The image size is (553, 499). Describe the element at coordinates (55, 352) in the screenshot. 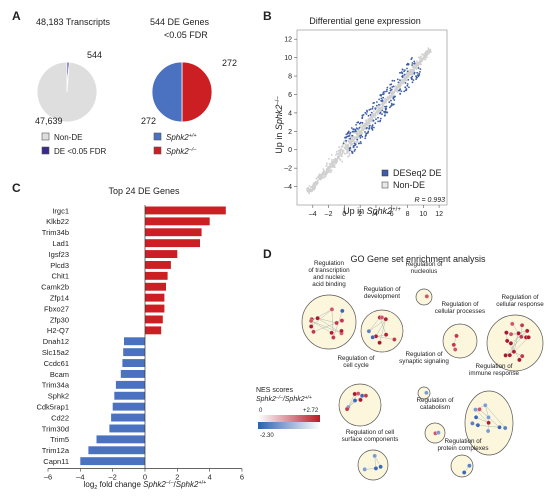

I see `bar-label-slc15a2: Slc15a2` at that location.